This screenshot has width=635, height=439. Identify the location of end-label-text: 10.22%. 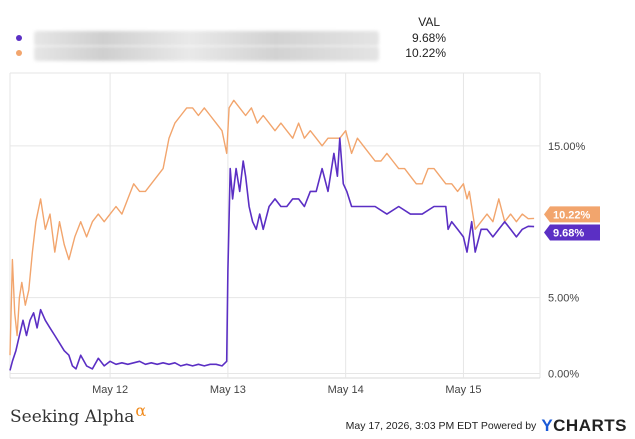
(572, 215).